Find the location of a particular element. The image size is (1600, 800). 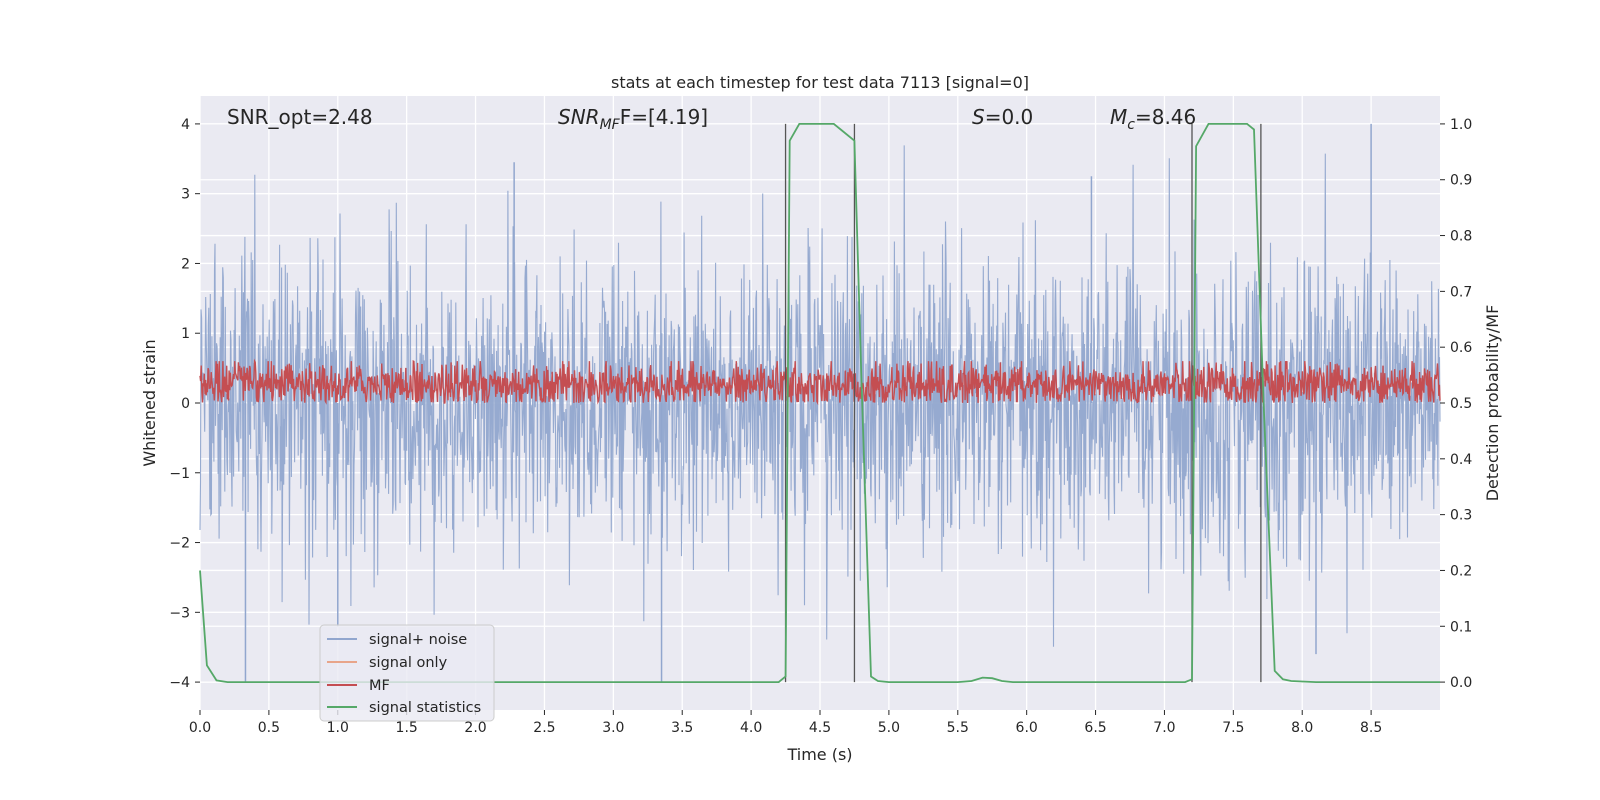

x-tick-label: 1.5 is located at coordinates (407, 728).